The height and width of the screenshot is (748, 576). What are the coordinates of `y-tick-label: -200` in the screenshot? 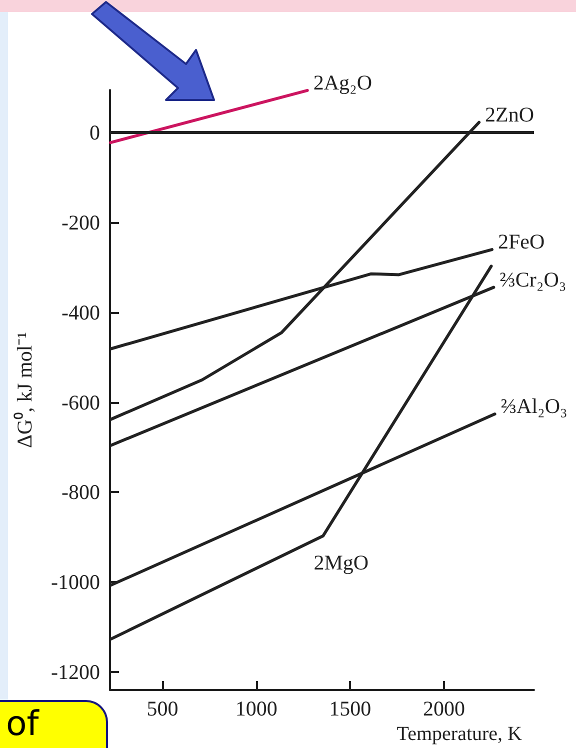 It's located at (81, 222).